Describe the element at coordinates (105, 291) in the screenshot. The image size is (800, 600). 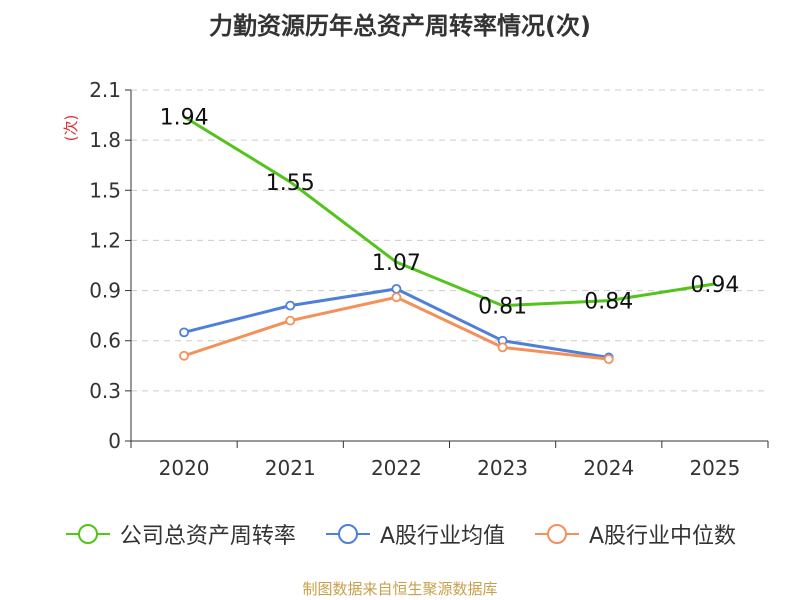
I see `y-tick-label: 0.9` at that location.